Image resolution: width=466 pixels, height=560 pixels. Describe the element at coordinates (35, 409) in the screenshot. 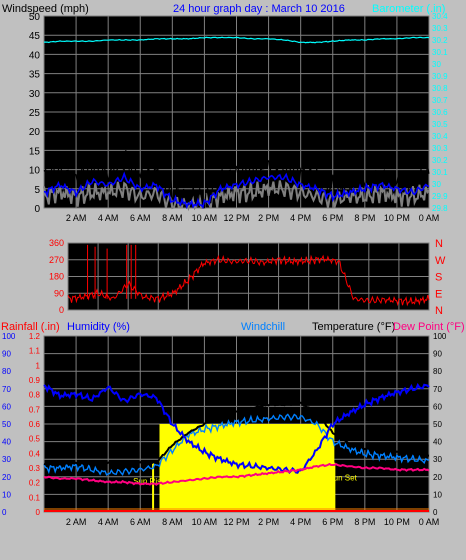

I see `rainfall-y-tick-label: 0.7` at that location.